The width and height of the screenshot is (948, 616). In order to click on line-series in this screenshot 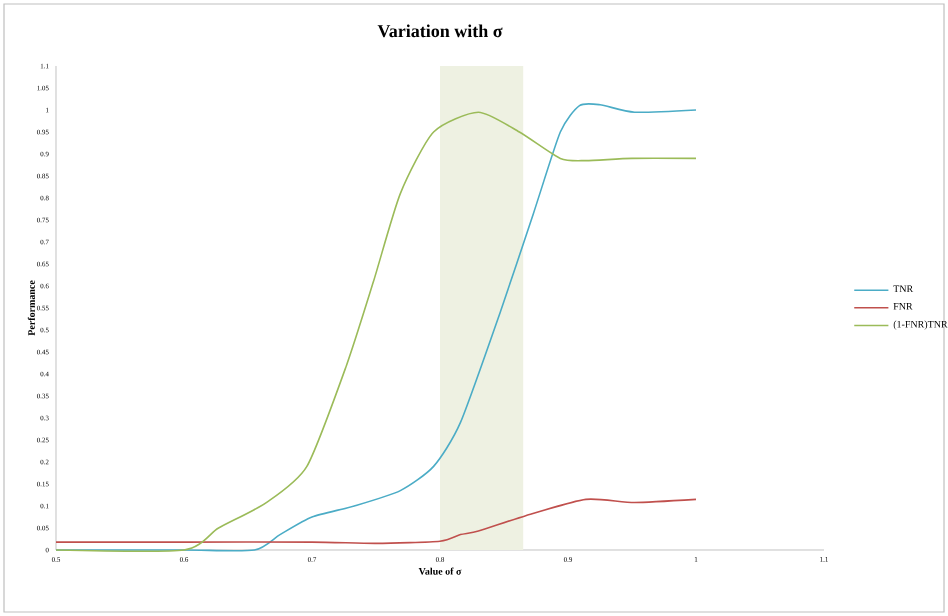, I will do `click(376, 521)`.